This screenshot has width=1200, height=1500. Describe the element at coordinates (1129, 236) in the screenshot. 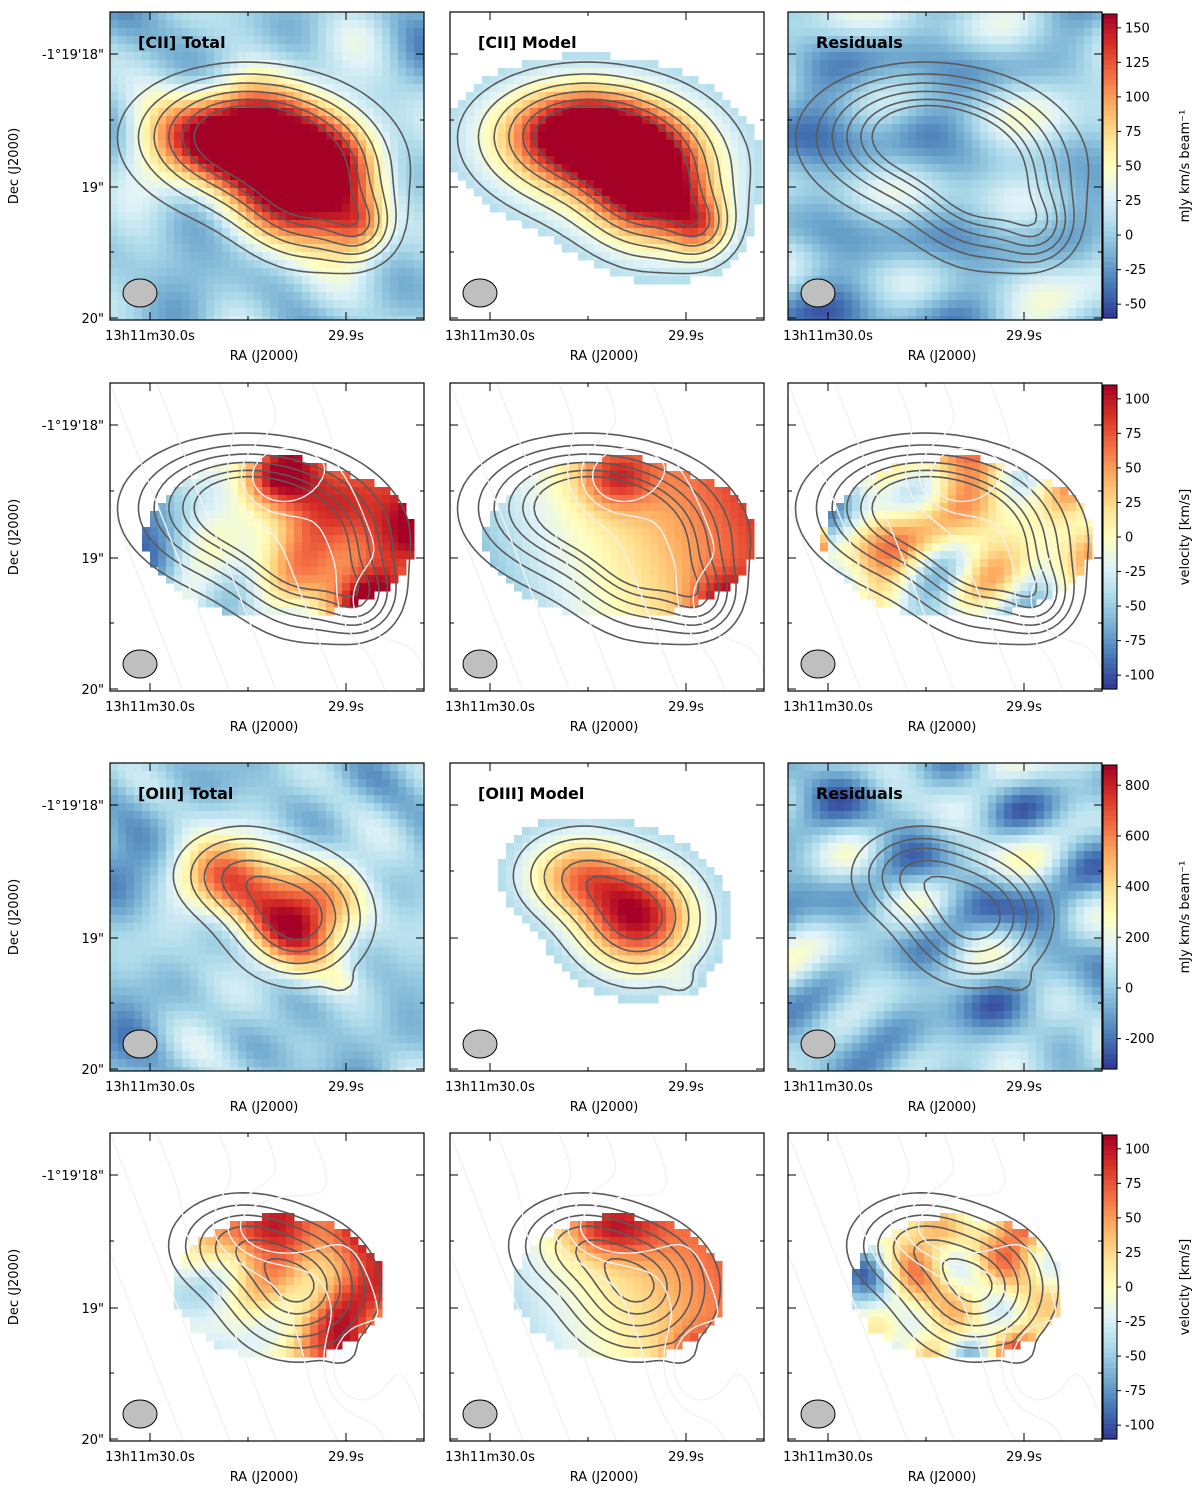

I see `colorbar-tick-label: 0` at that location.